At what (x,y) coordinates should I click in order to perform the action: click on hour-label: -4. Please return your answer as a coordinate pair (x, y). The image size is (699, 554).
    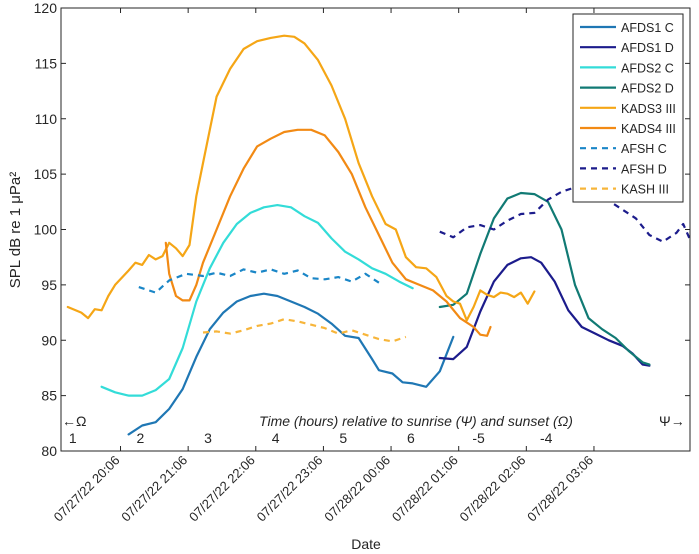
    Looking at the image, I should click on (546, 438).